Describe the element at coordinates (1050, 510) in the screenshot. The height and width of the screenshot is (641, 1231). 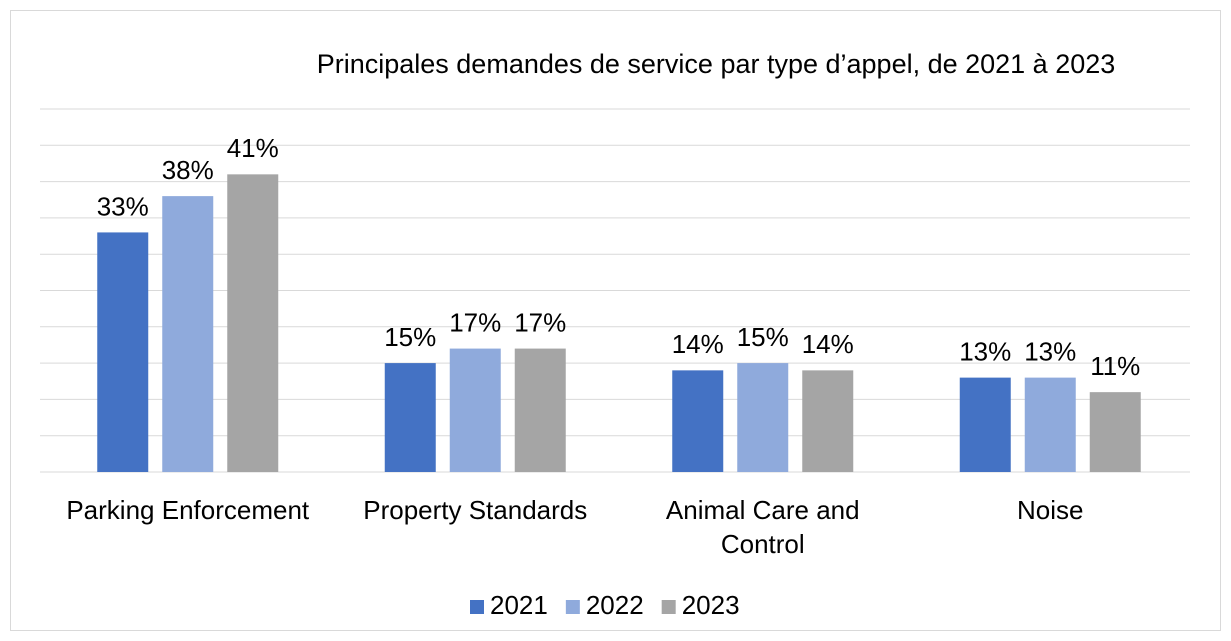
I see `x-tick-label: Noise` at that location.